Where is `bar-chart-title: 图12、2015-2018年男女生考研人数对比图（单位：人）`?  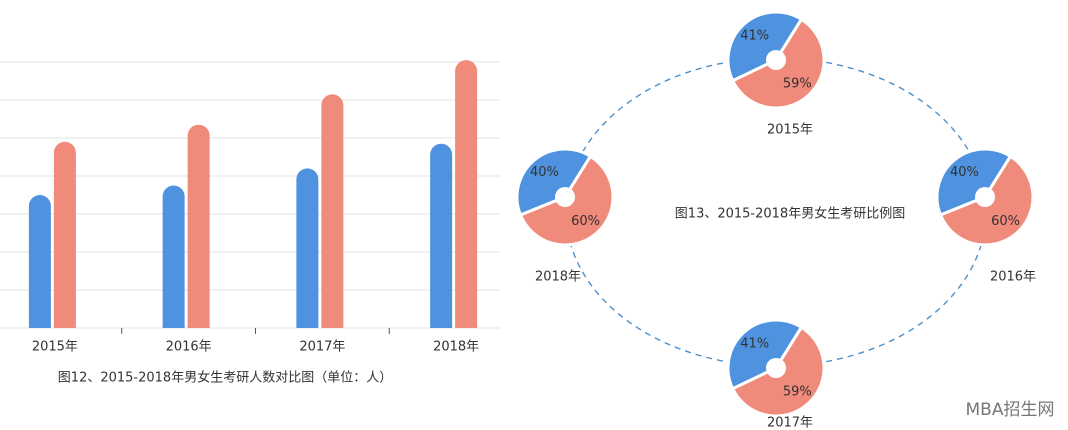
bar-chart-title: 图12、2015-2018年男女生考研人数对比图（单位：人） is located at coordinates (225, 378).